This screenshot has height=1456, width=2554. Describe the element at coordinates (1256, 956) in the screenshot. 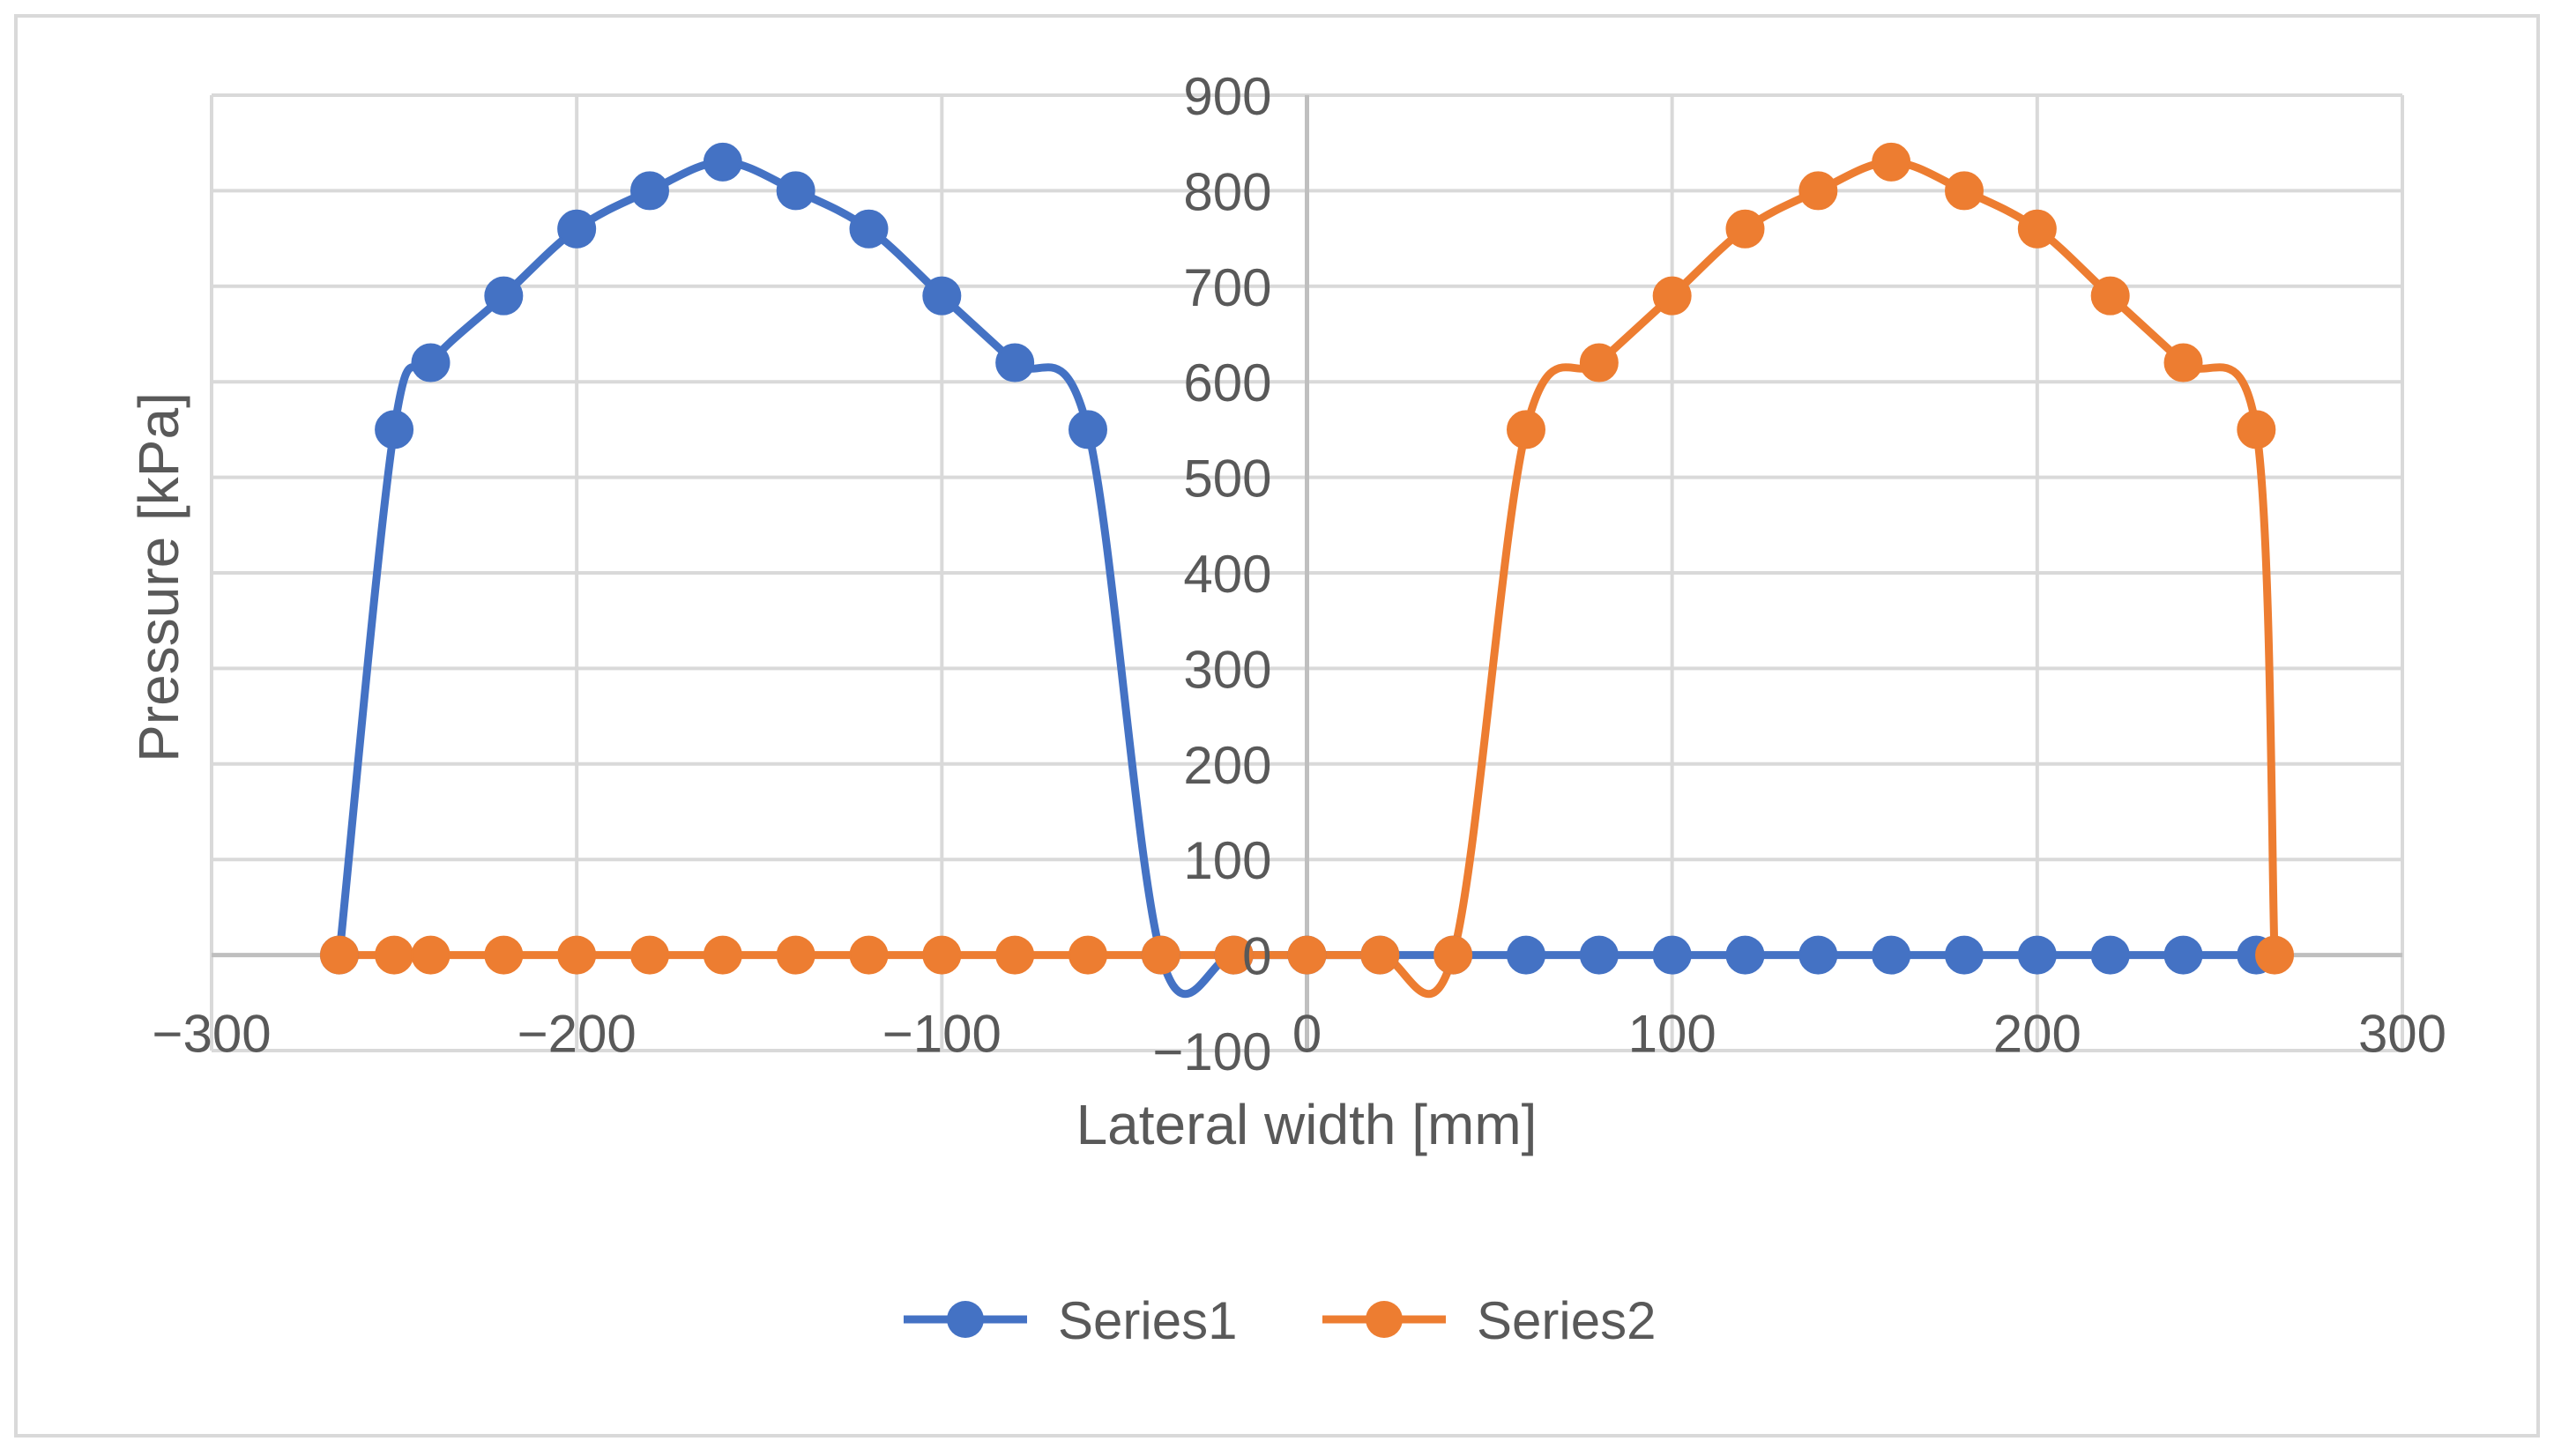

I see `y-tick-label: 0` at that location.